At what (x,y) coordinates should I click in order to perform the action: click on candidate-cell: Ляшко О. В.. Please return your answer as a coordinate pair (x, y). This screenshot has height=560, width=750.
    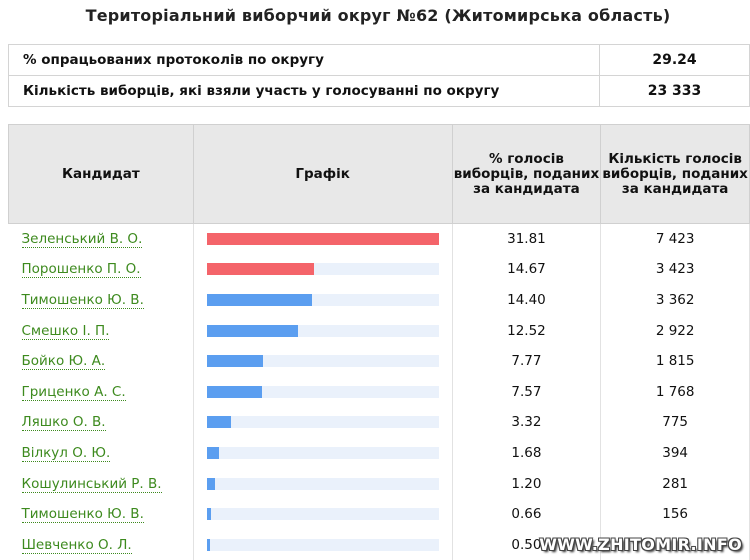
    Looking at the image, I should click on (101, 422).